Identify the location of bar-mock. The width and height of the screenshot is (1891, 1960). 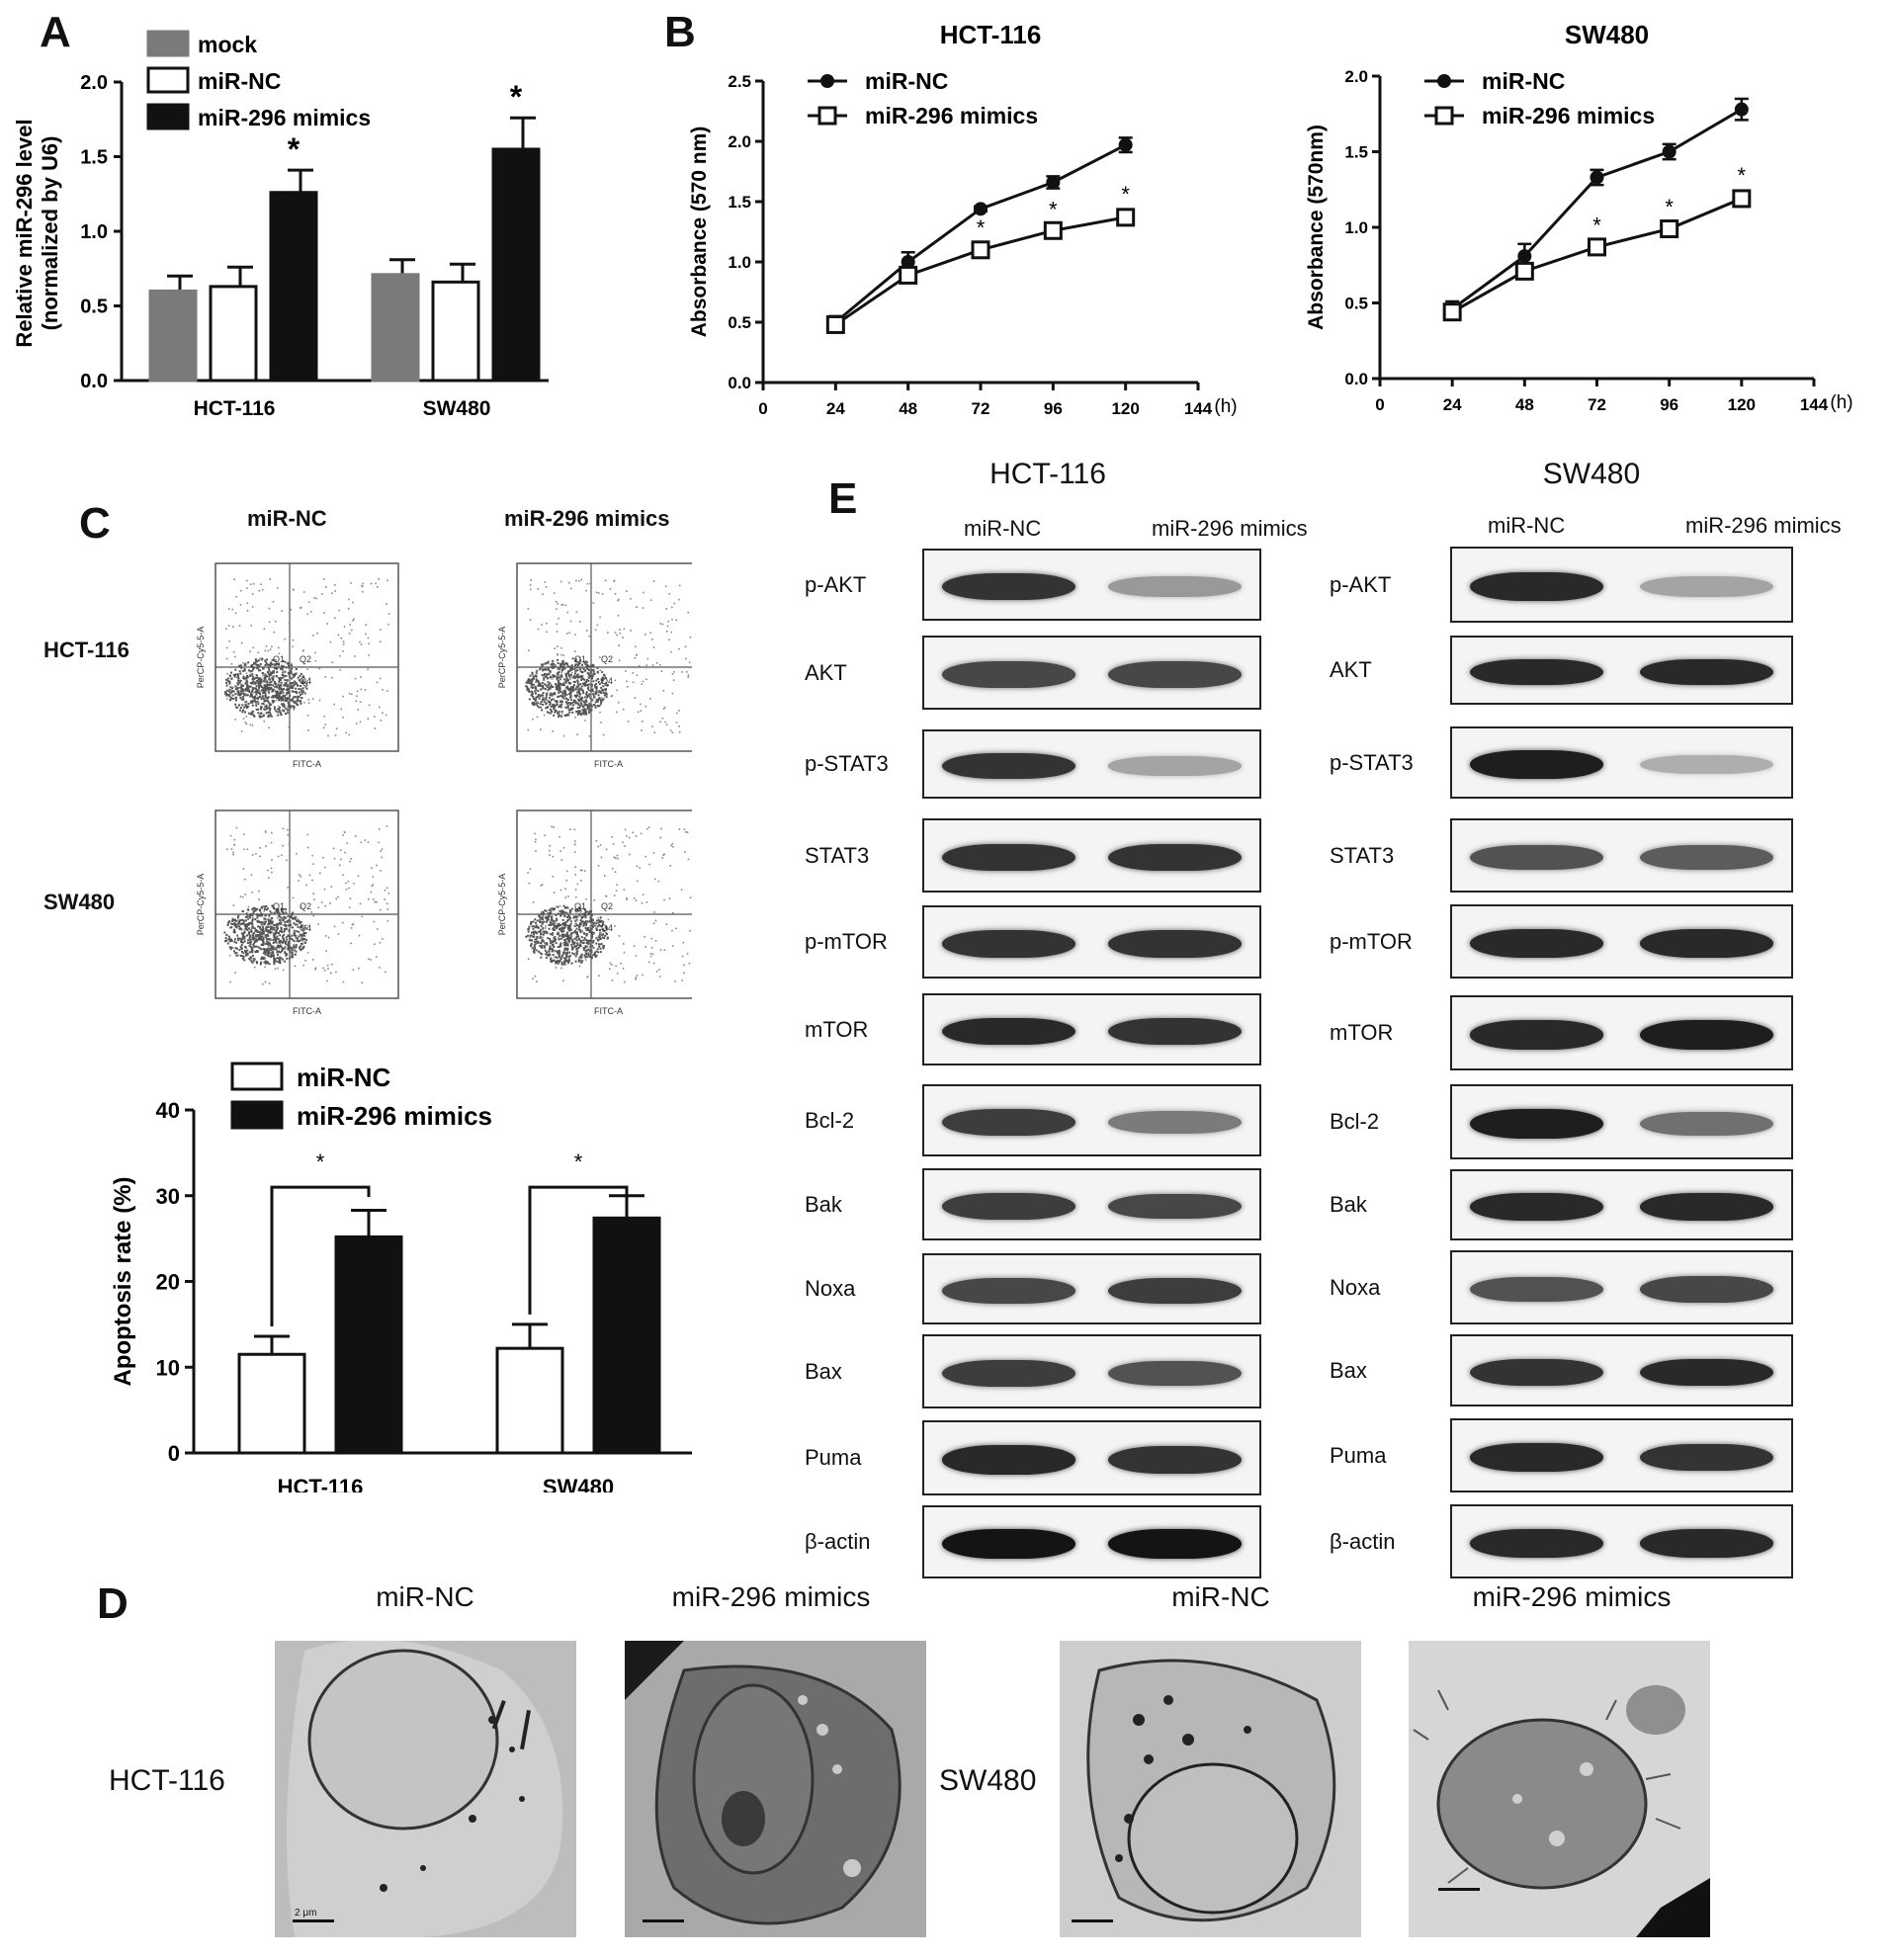
(173, 336).